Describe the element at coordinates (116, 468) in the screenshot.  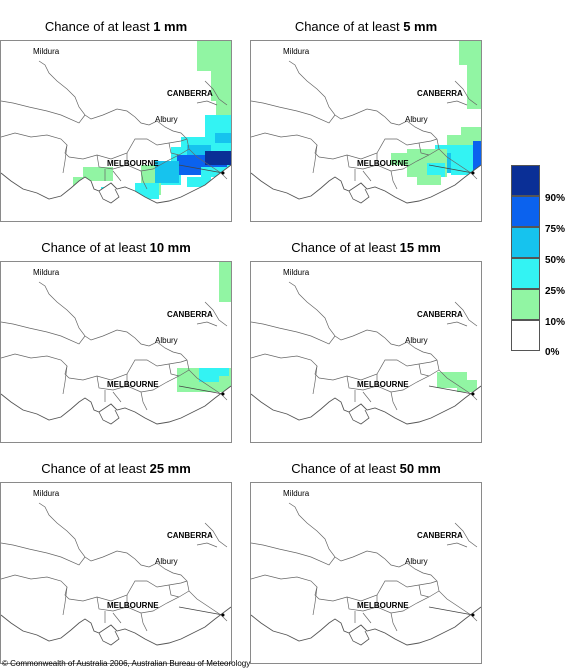
I see `panel-title: Chance of at least 25 mm` at that location.